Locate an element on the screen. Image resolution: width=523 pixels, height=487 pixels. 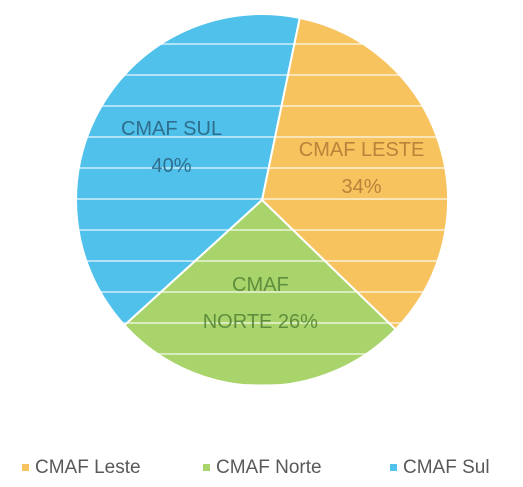
data-label: CMAF is located at coordinates (260, 285).